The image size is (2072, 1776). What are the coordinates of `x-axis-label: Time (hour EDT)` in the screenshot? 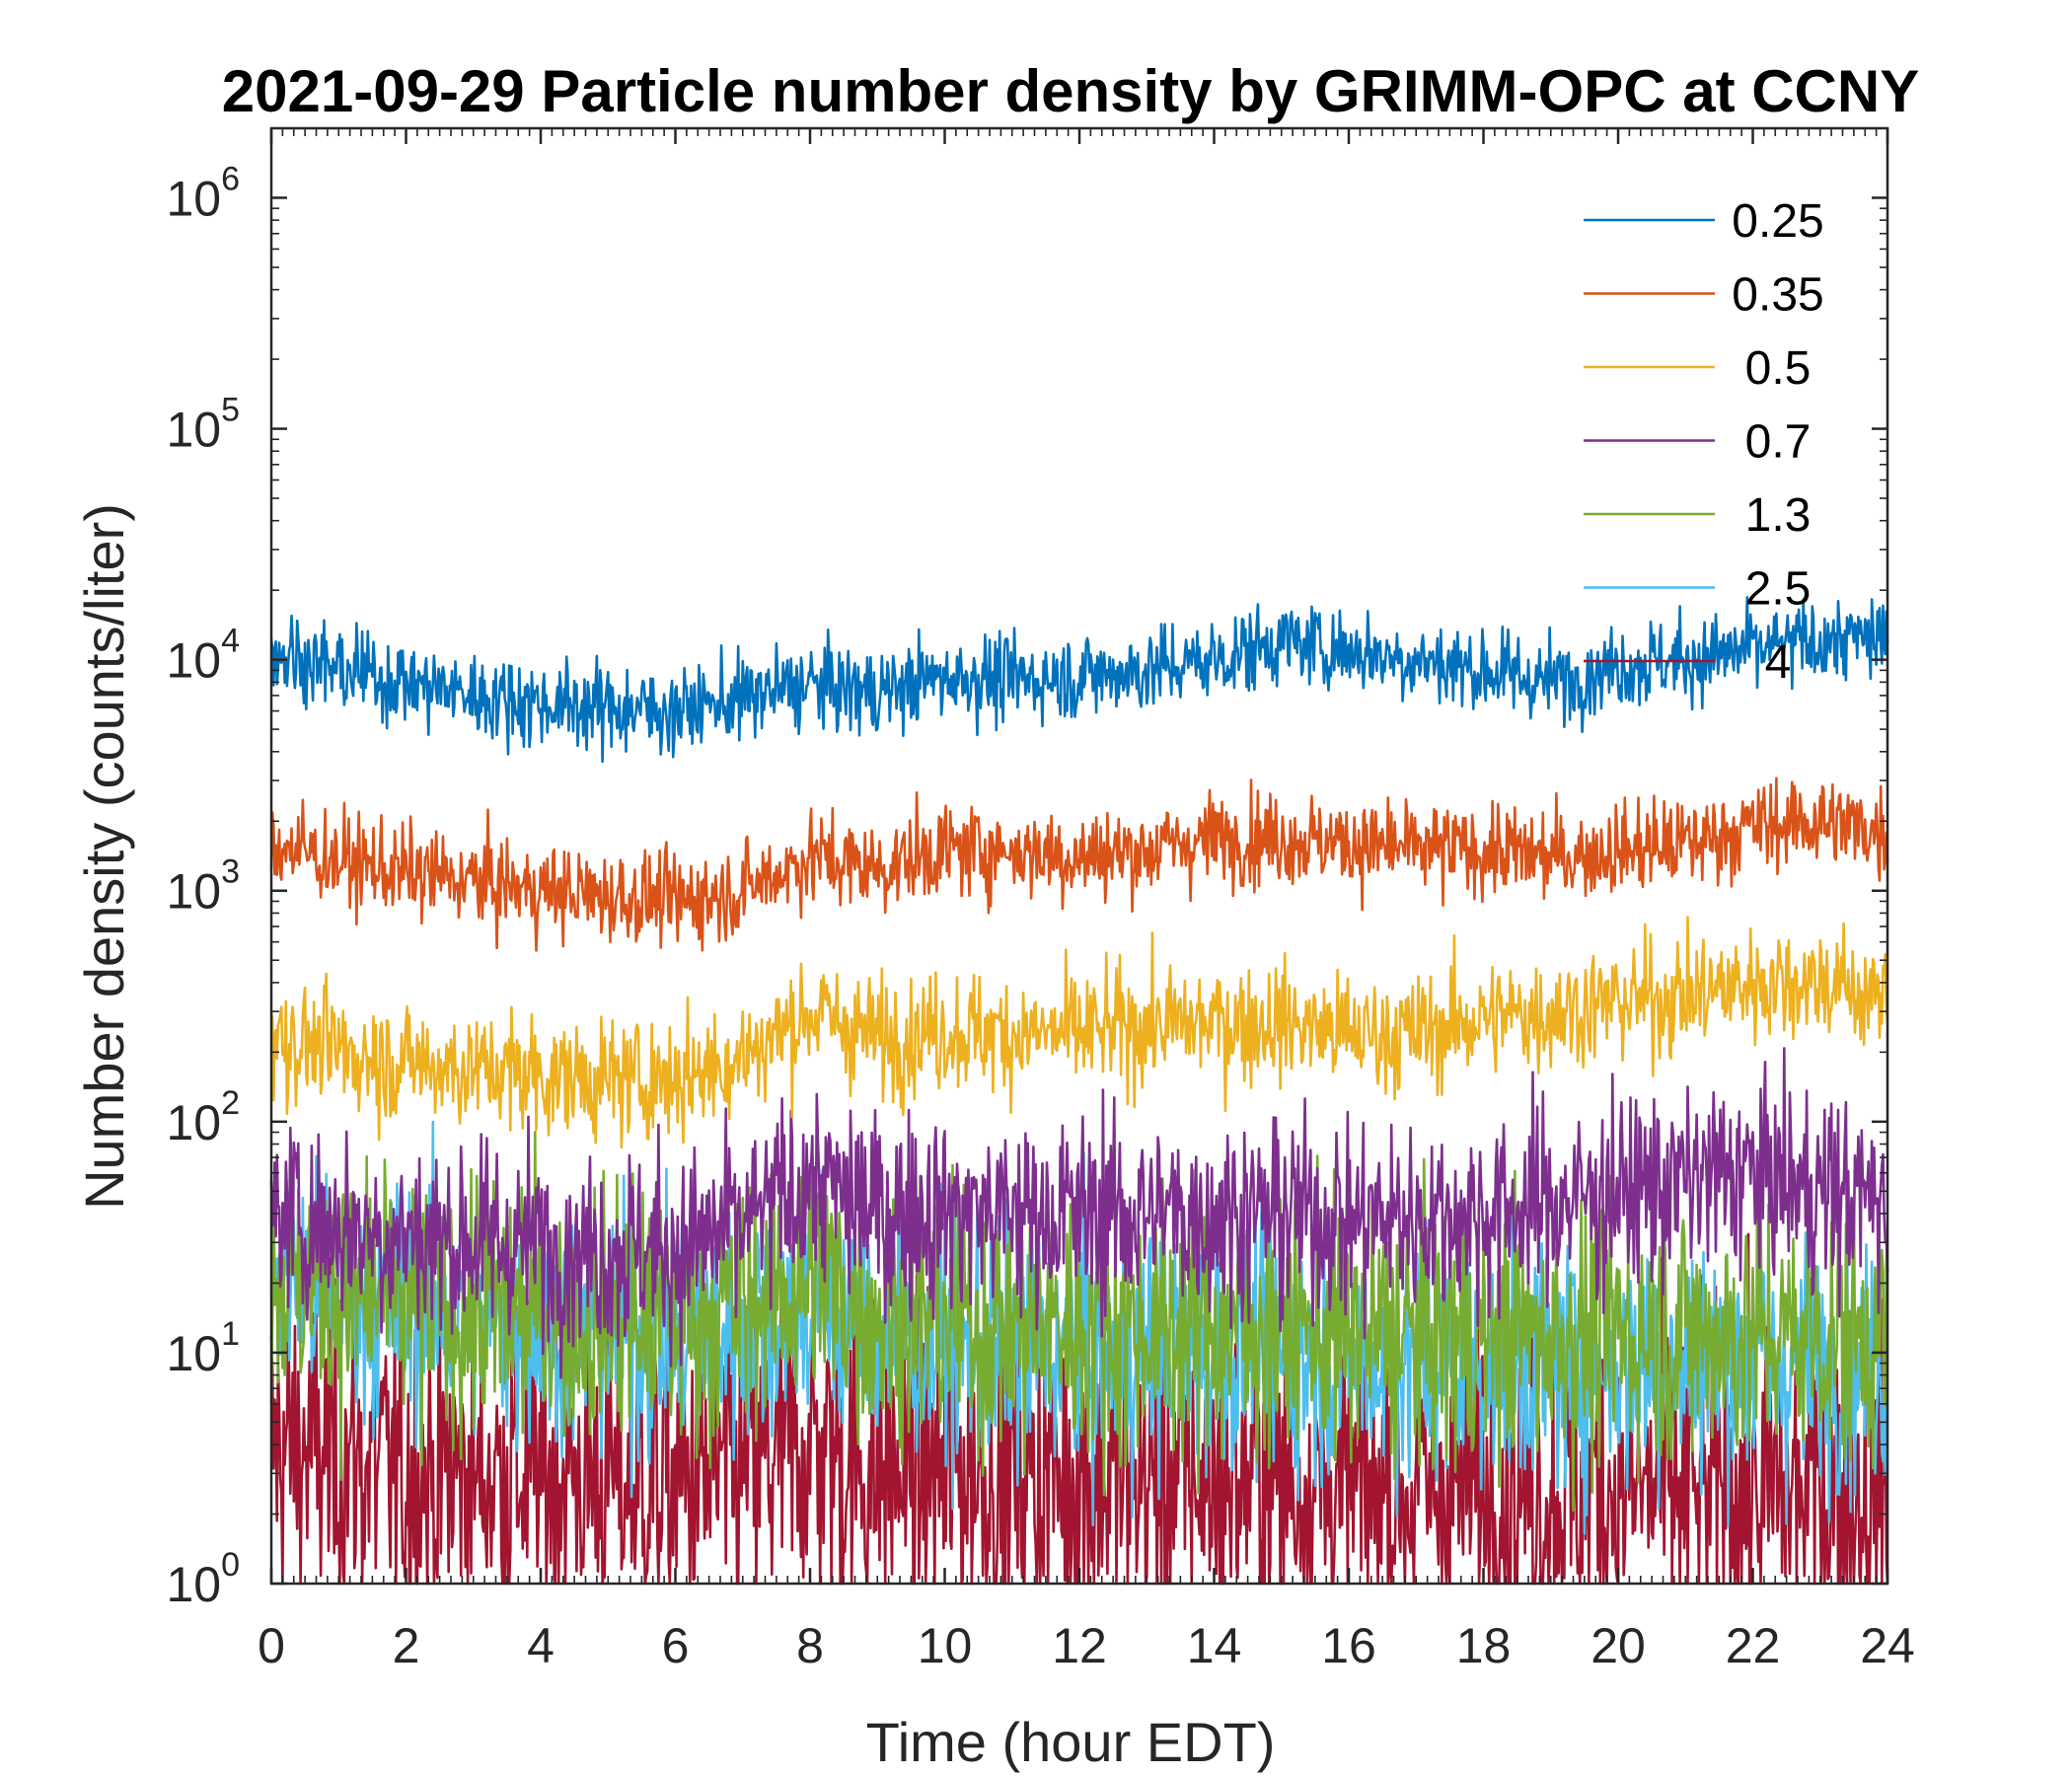 It's located at (1071, 1742).